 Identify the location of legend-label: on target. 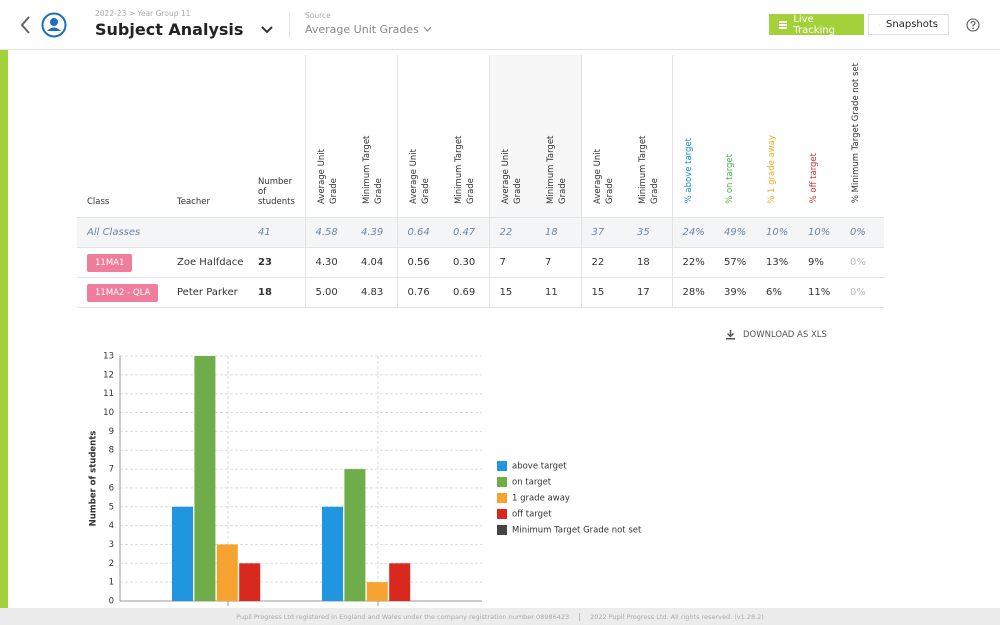
(532, 483).